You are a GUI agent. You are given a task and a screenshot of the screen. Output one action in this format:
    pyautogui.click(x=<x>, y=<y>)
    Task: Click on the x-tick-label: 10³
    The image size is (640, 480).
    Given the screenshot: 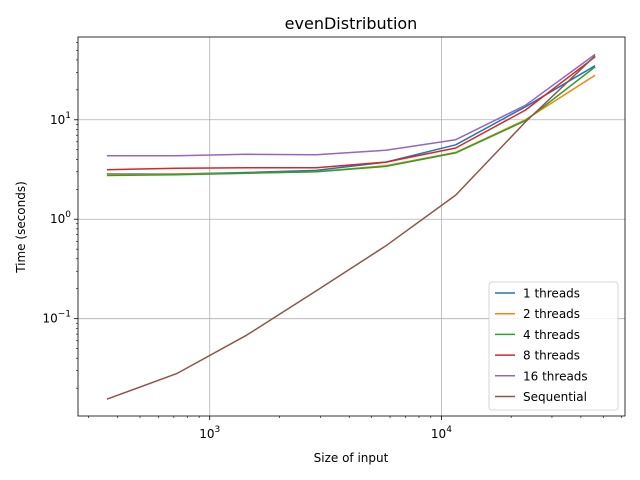 What is the action you would take?
    pyautogui.click(x=209, y=433)
    